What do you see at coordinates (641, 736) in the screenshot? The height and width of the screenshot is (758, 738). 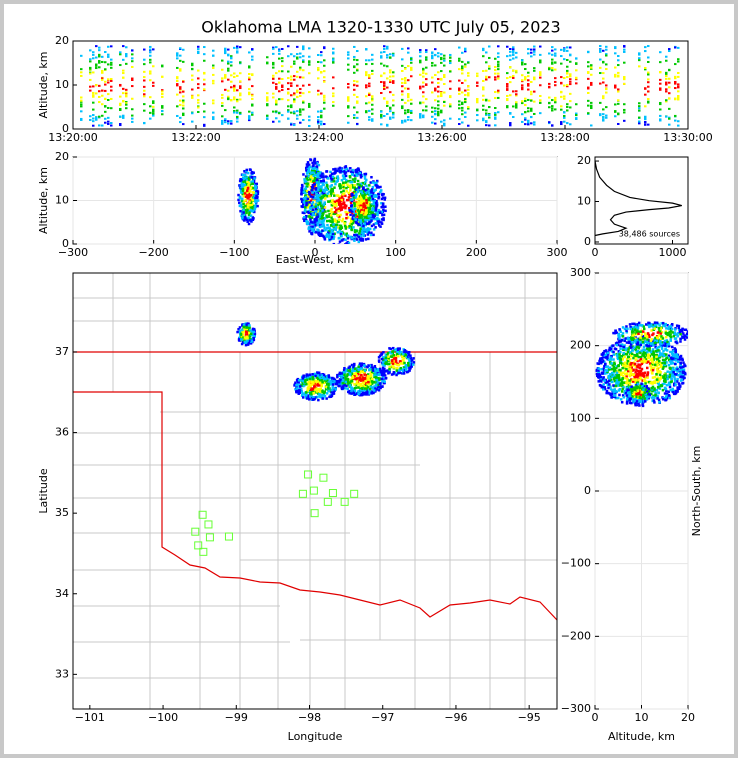 I see `x-axis-label: Altitude, km` at bounding box center [641, 736].